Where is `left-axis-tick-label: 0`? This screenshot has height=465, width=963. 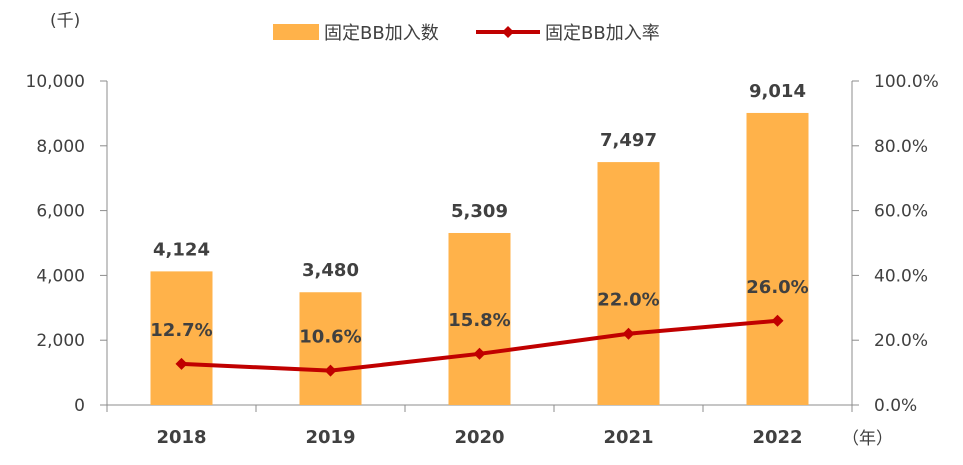
left-axis-tick-label: 0 is located at coordinates (79, 406).